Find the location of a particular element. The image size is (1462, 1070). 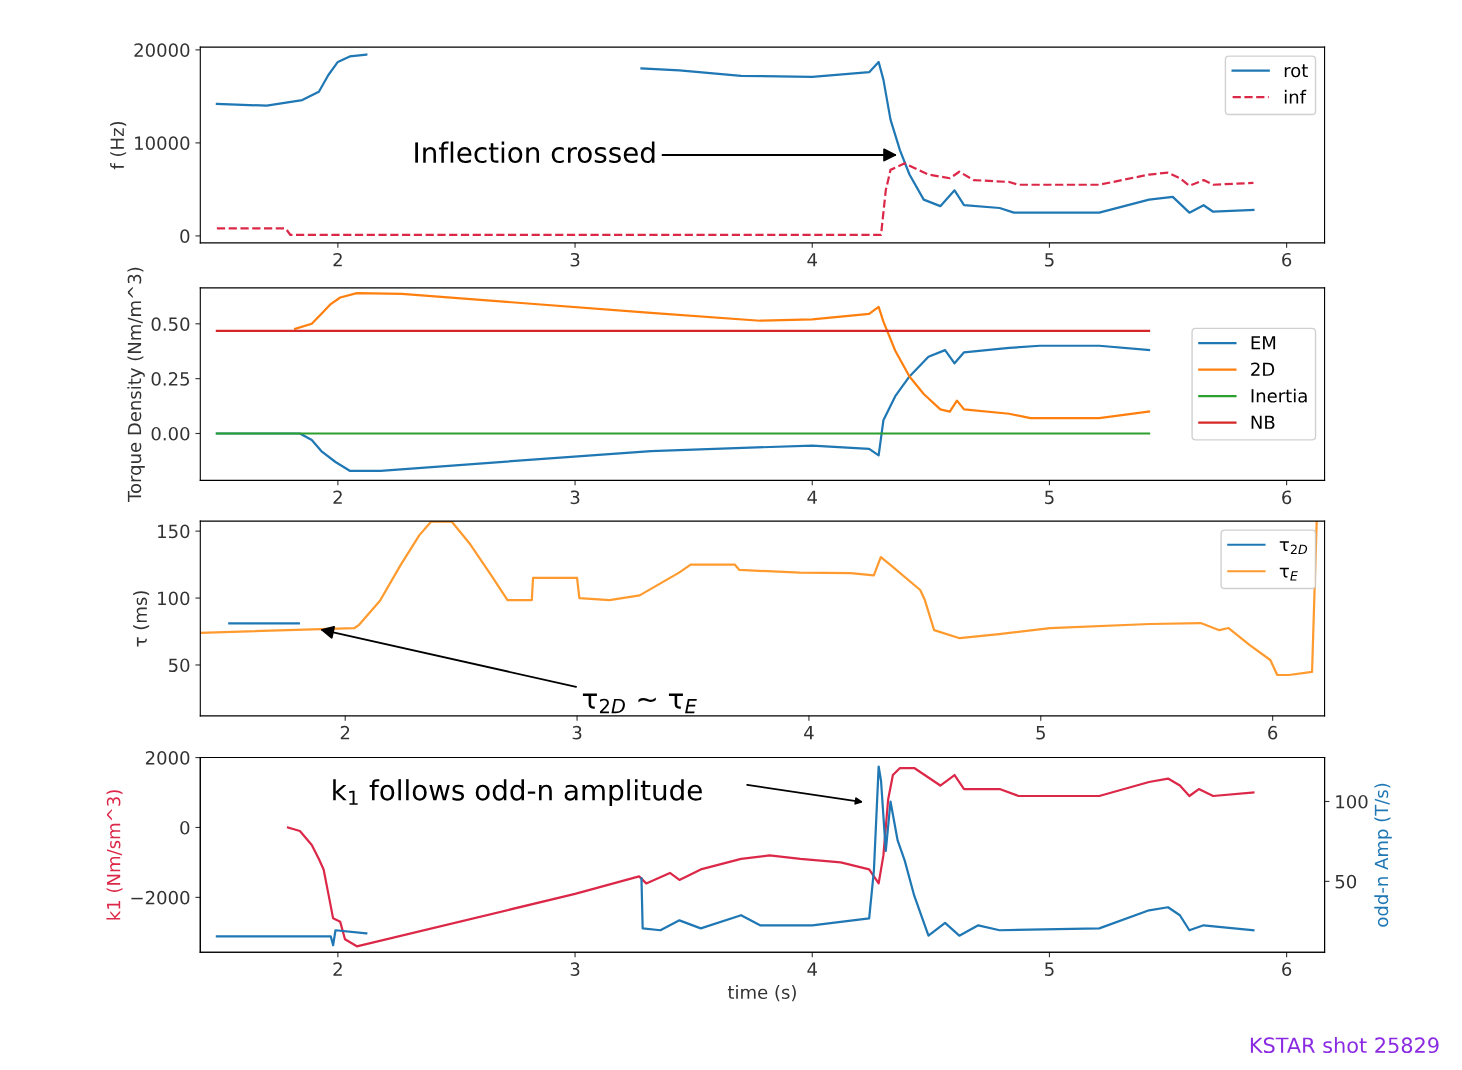

text: KSTAR shot 25829 is located at coordinates (1344, 1045).